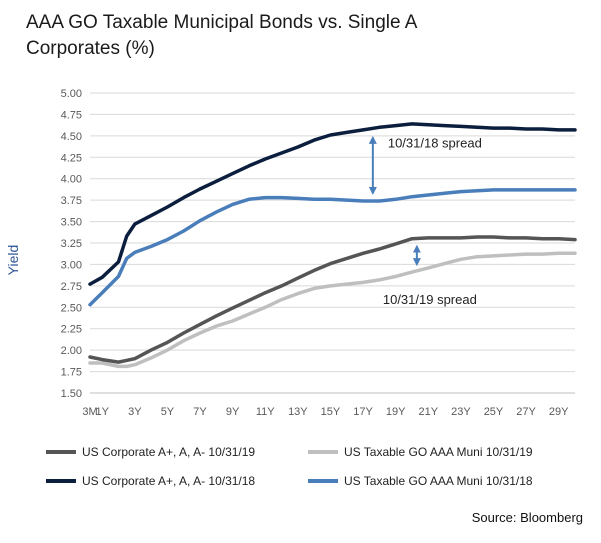 The image size is (601, 543). What do you see at coordinates (13, 260) in the screenshot?
I see `y-axis-label: Yield` at bounding box center [13, 260].